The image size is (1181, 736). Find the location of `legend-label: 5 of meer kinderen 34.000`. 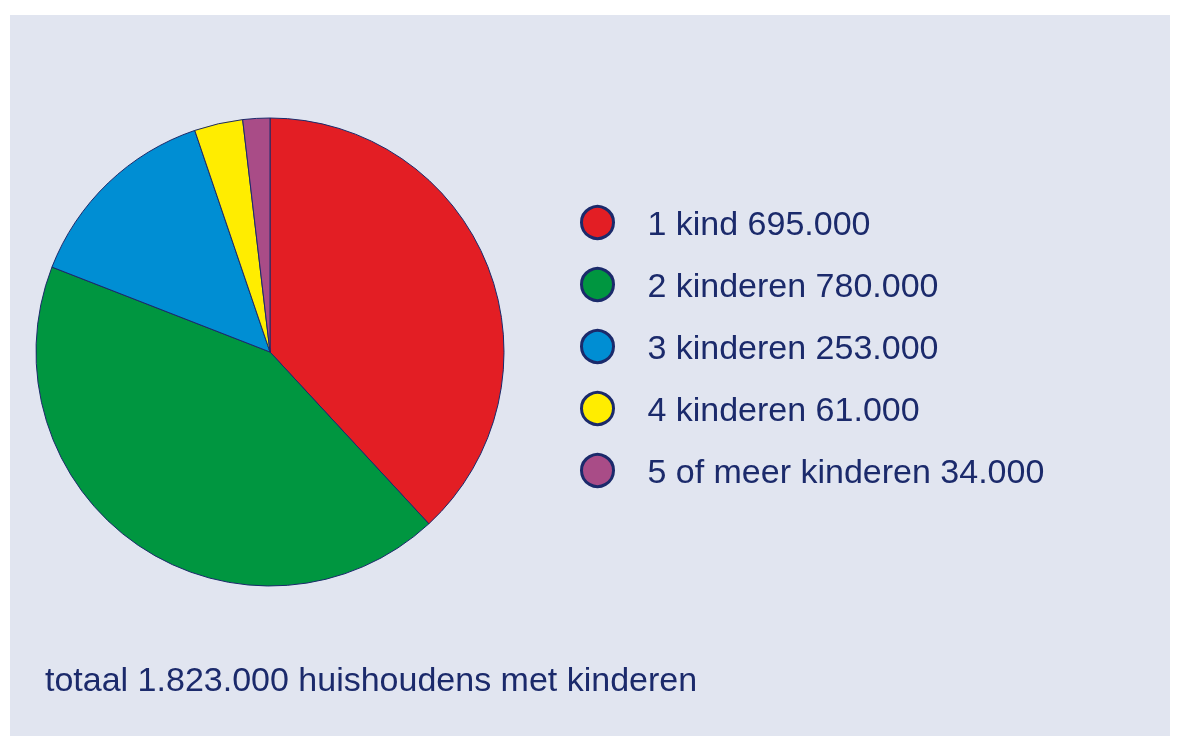

legend-label: 5 of meer kinderen 34.000 is located at coordinates (836, 470).